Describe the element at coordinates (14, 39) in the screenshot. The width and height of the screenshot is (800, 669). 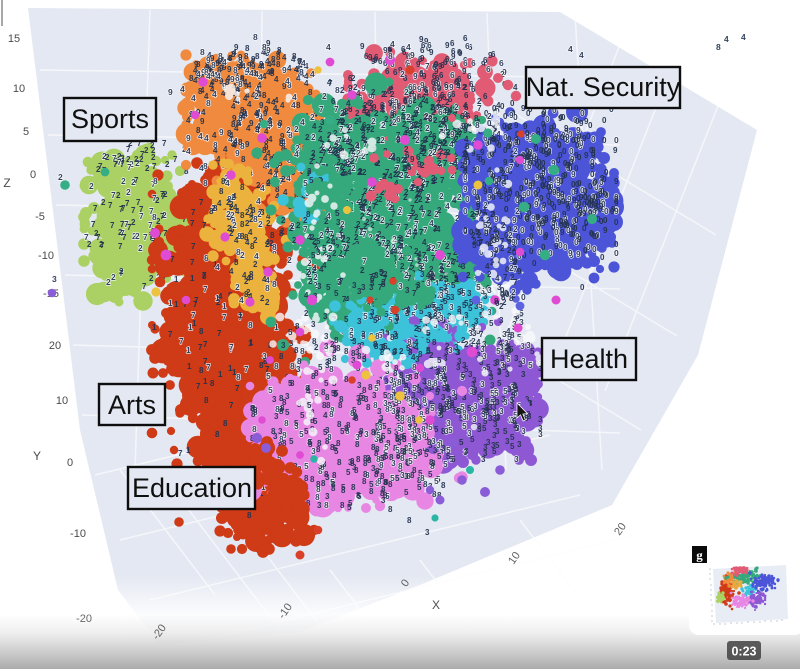
I see `svg-text: 15` at that location.